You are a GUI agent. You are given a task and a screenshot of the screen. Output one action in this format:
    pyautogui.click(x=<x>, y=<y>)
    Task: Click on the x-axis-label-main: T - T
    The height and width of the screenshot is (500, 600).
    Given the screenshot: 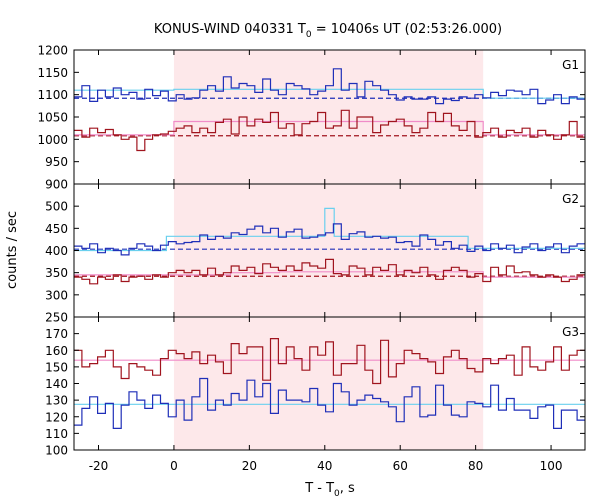 What is the action you would take?
    pyautogui.click(x=319, y=488)
    